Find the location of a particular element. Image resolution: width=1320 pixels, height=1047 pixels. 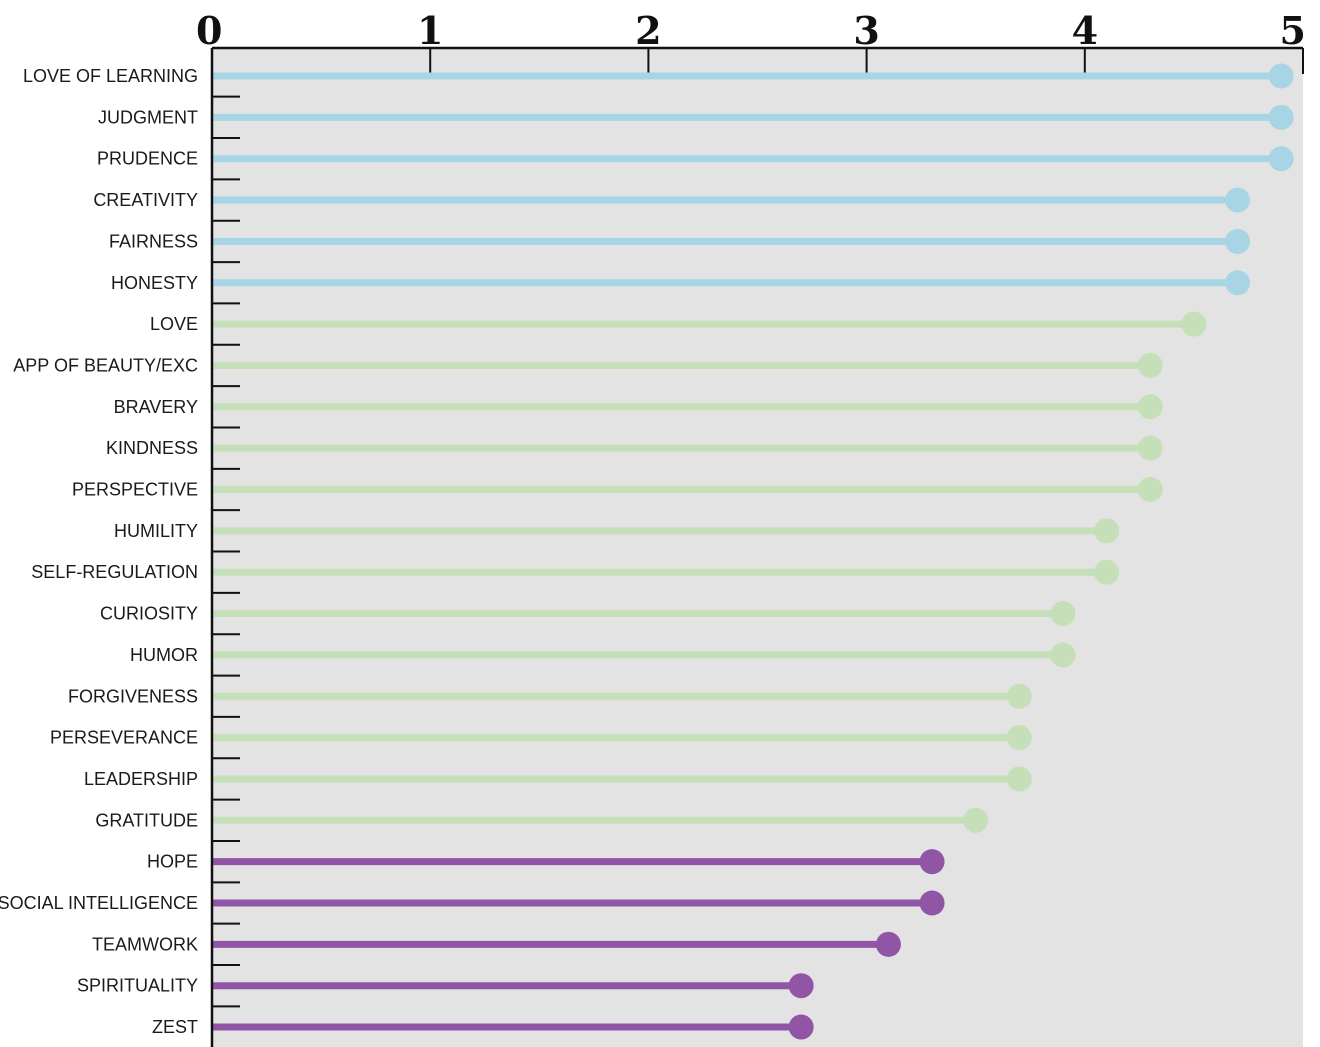

x-tick-label: 3 is located at coordinates (866, 30).